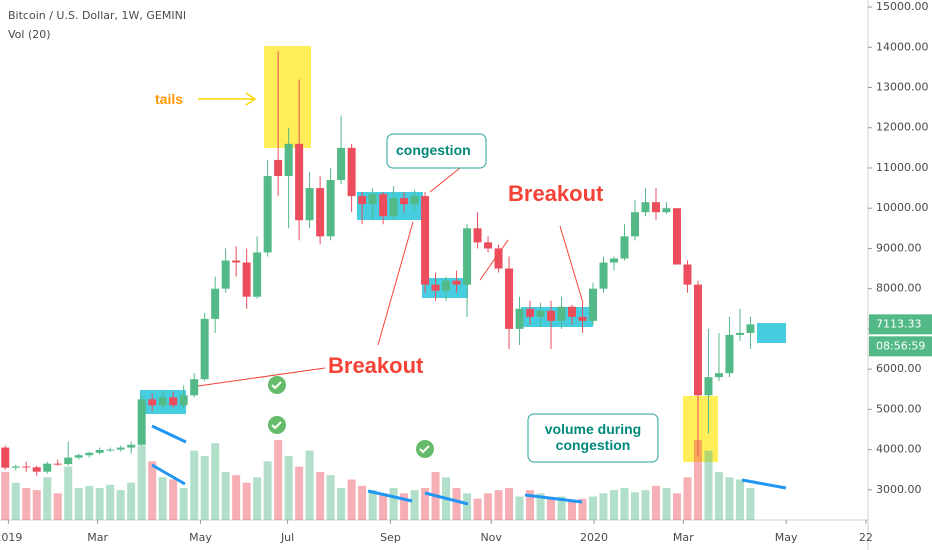 This screenshot has width=932, height=550. I want to click on y-tick-label: 15000.00, so click(902, 6).